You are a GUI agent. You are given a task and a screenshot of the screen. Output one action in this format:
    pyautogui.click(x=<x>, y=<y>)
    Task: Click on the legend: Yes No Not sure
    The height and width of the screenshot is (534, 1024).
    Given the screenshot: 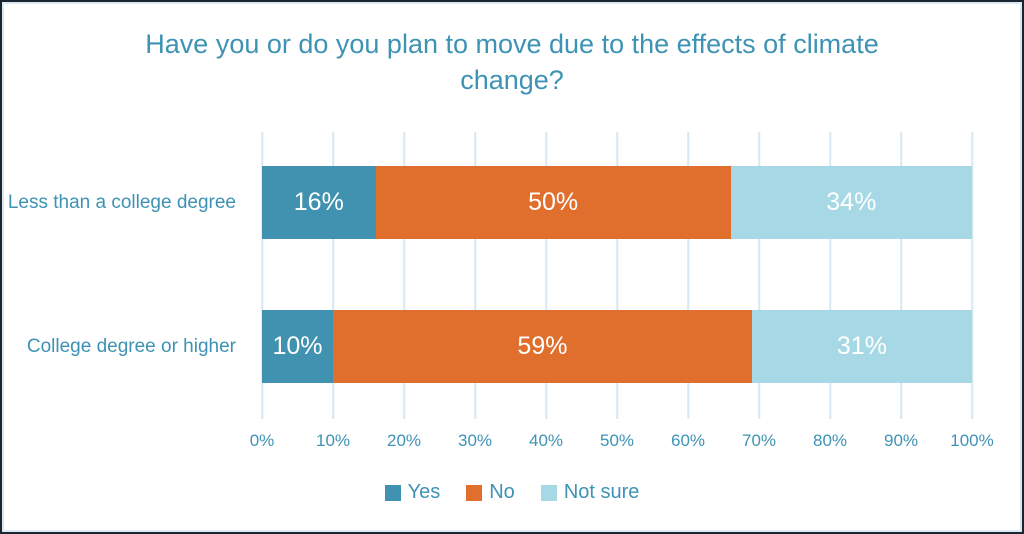 What is the action you would take?
    pyautogui.click(x=512, y=492)
    